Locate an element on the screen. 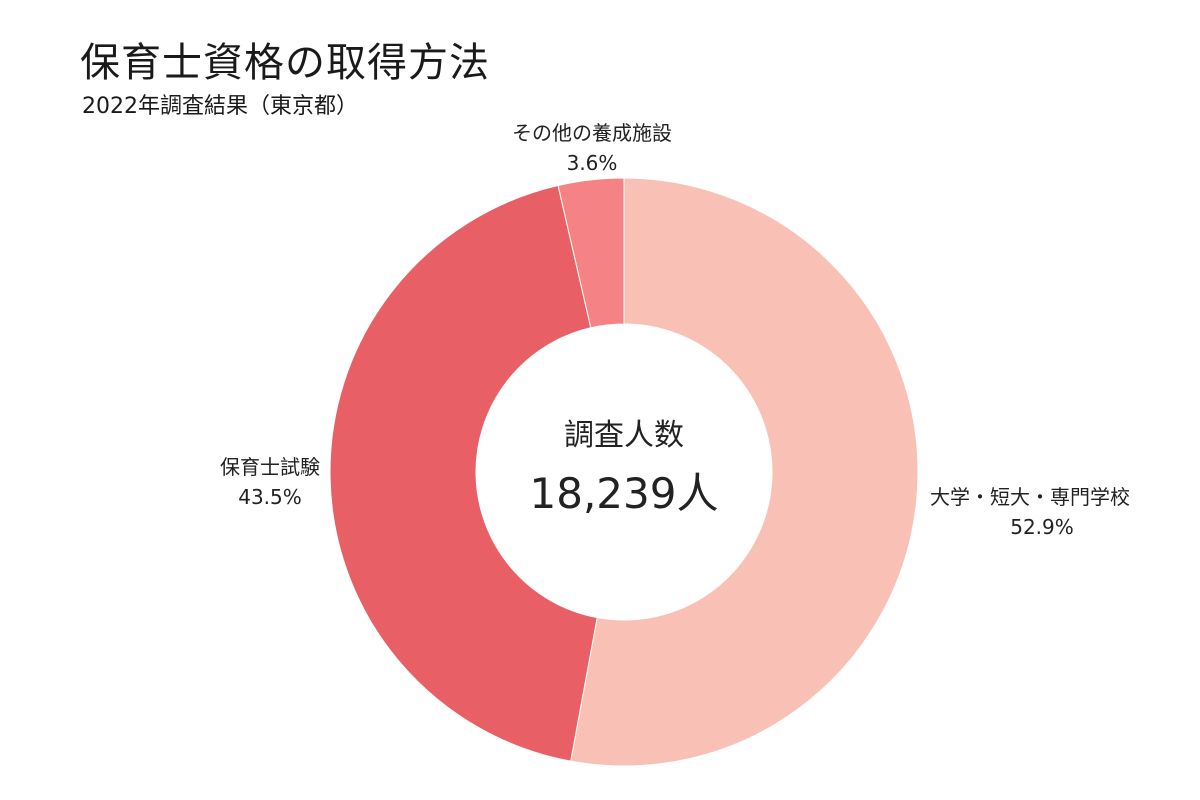 This screenshot has height=800, width=1200. slice-name-label: 保育士試験 is located at coordinates (270, 467).